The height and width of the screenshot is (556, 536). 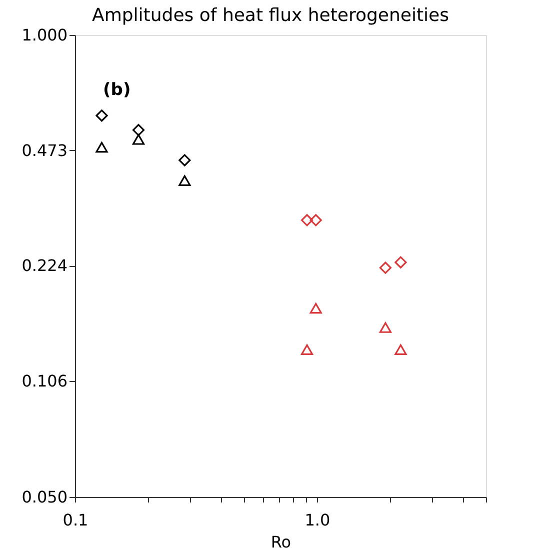 I want to click on y-tick-label: 0.473, so click(x=45, y=150).